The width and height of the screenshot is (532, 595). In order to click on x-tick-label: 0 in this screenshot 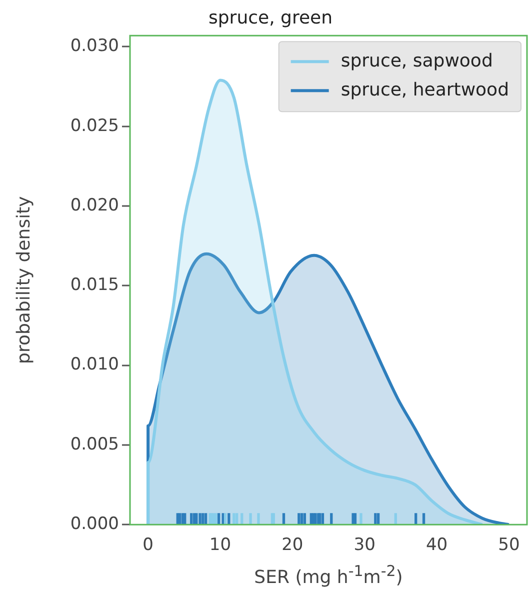, I will do `click(148, 545)`.